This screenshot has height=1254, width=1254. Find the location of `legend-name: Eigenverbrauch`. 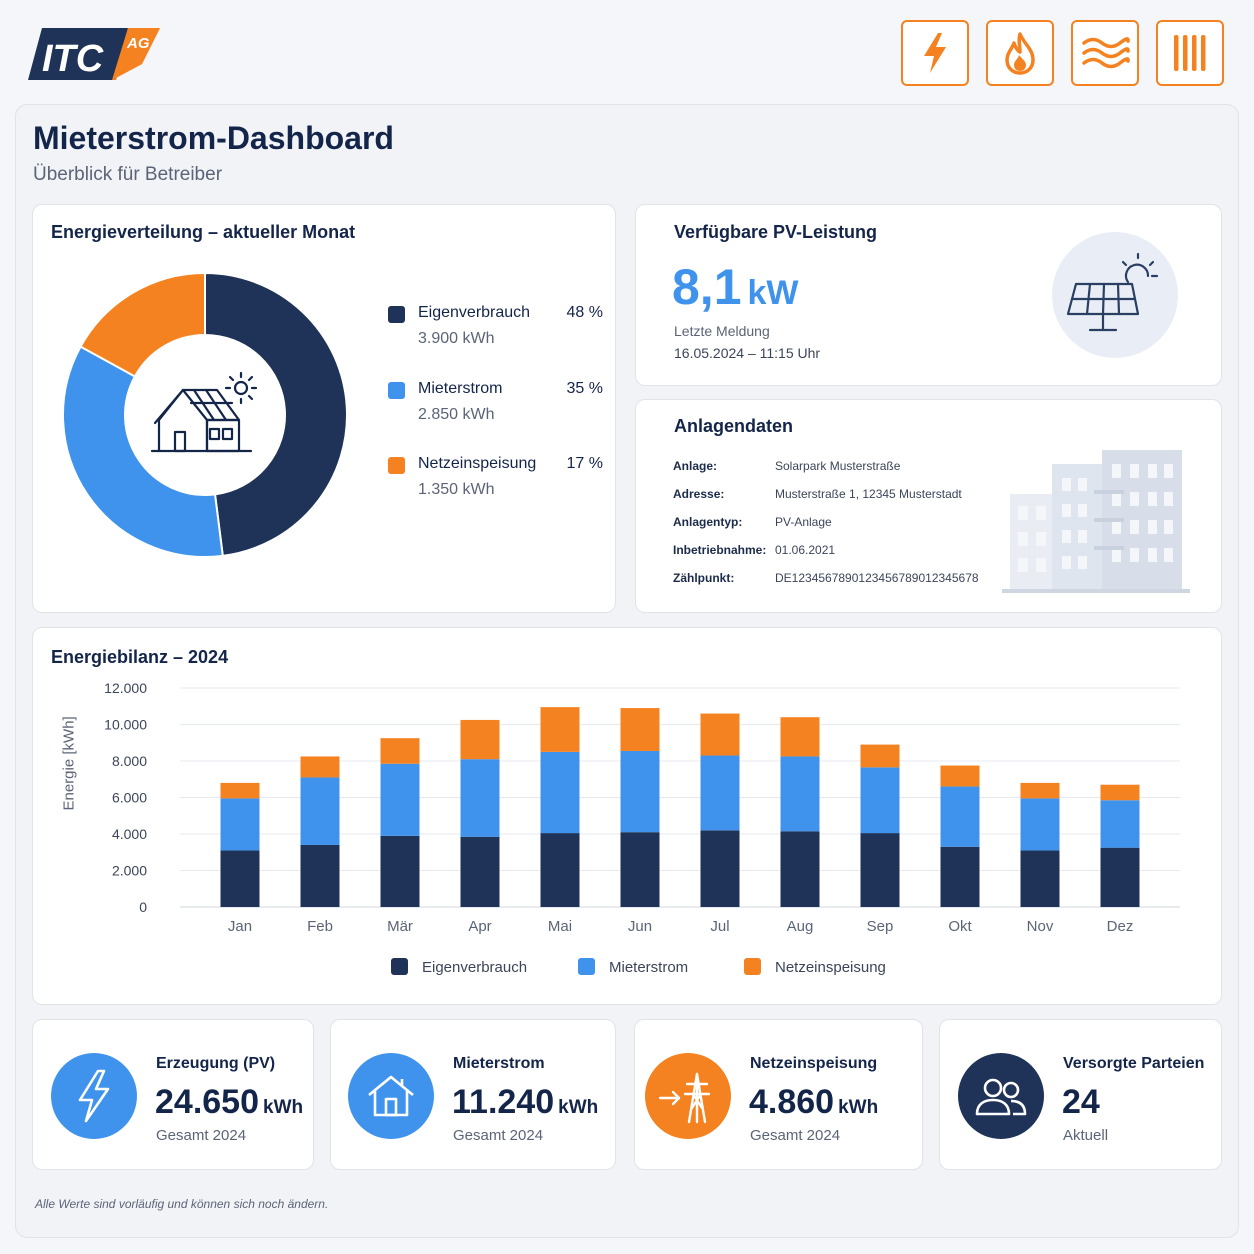

legend-name: Eigenverbrauch is located at coordinates (474, 312).